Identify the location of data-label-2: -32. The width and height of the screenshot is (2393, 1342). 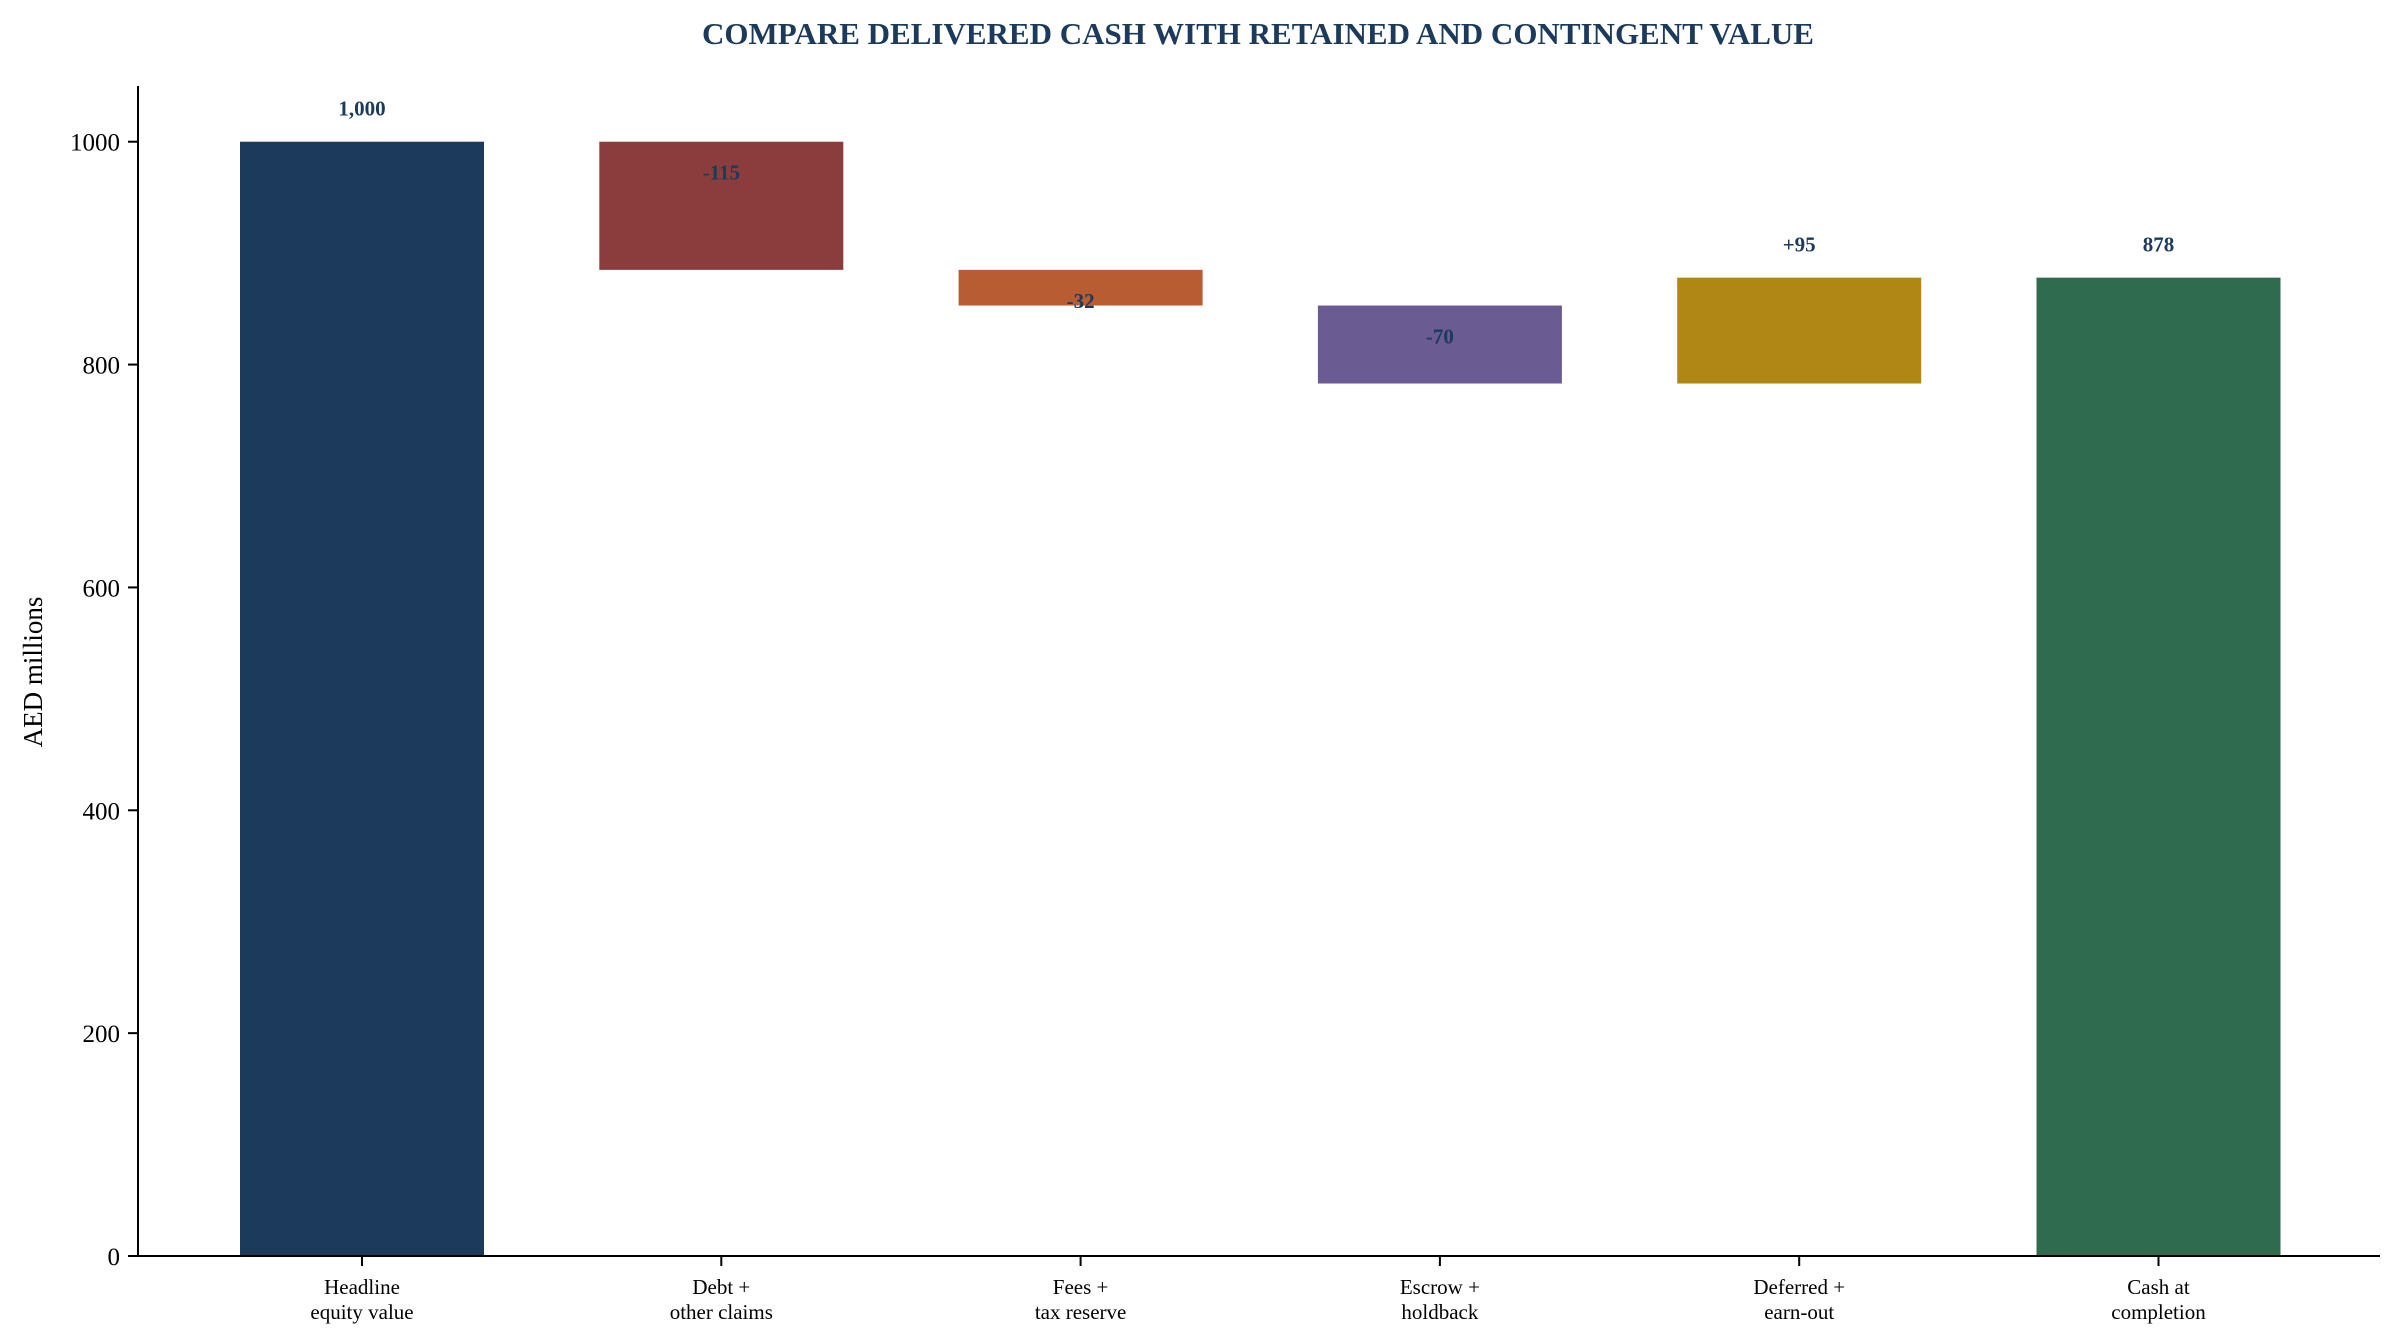
(1081, 301).